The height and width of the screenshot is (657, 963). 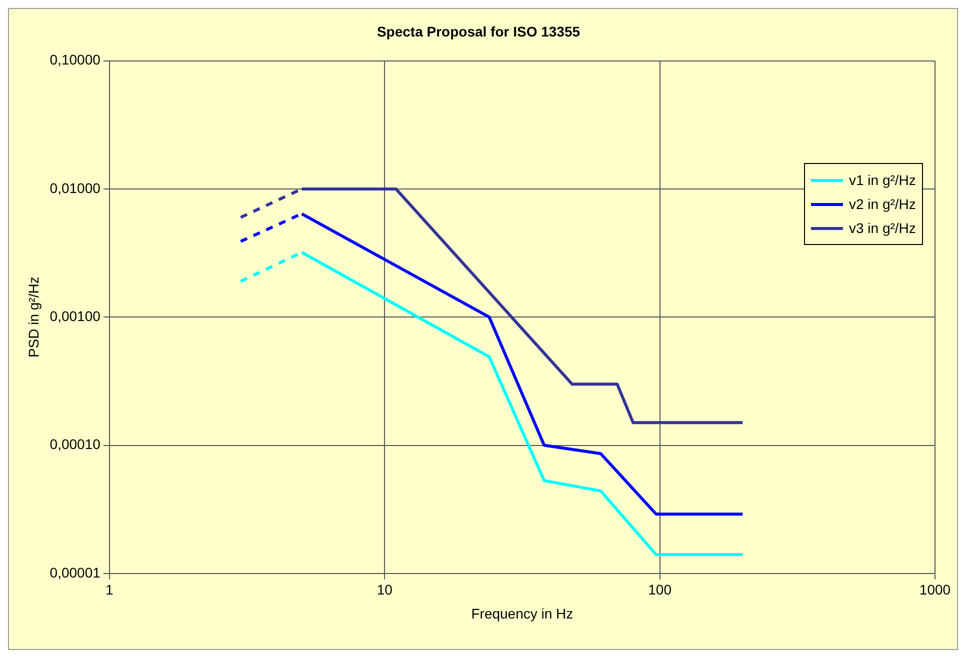 What do you see at coordinates (75, 444) in the screenshot?
I see `y-tick-label: 0,00010` at bounding box center [75, 444].